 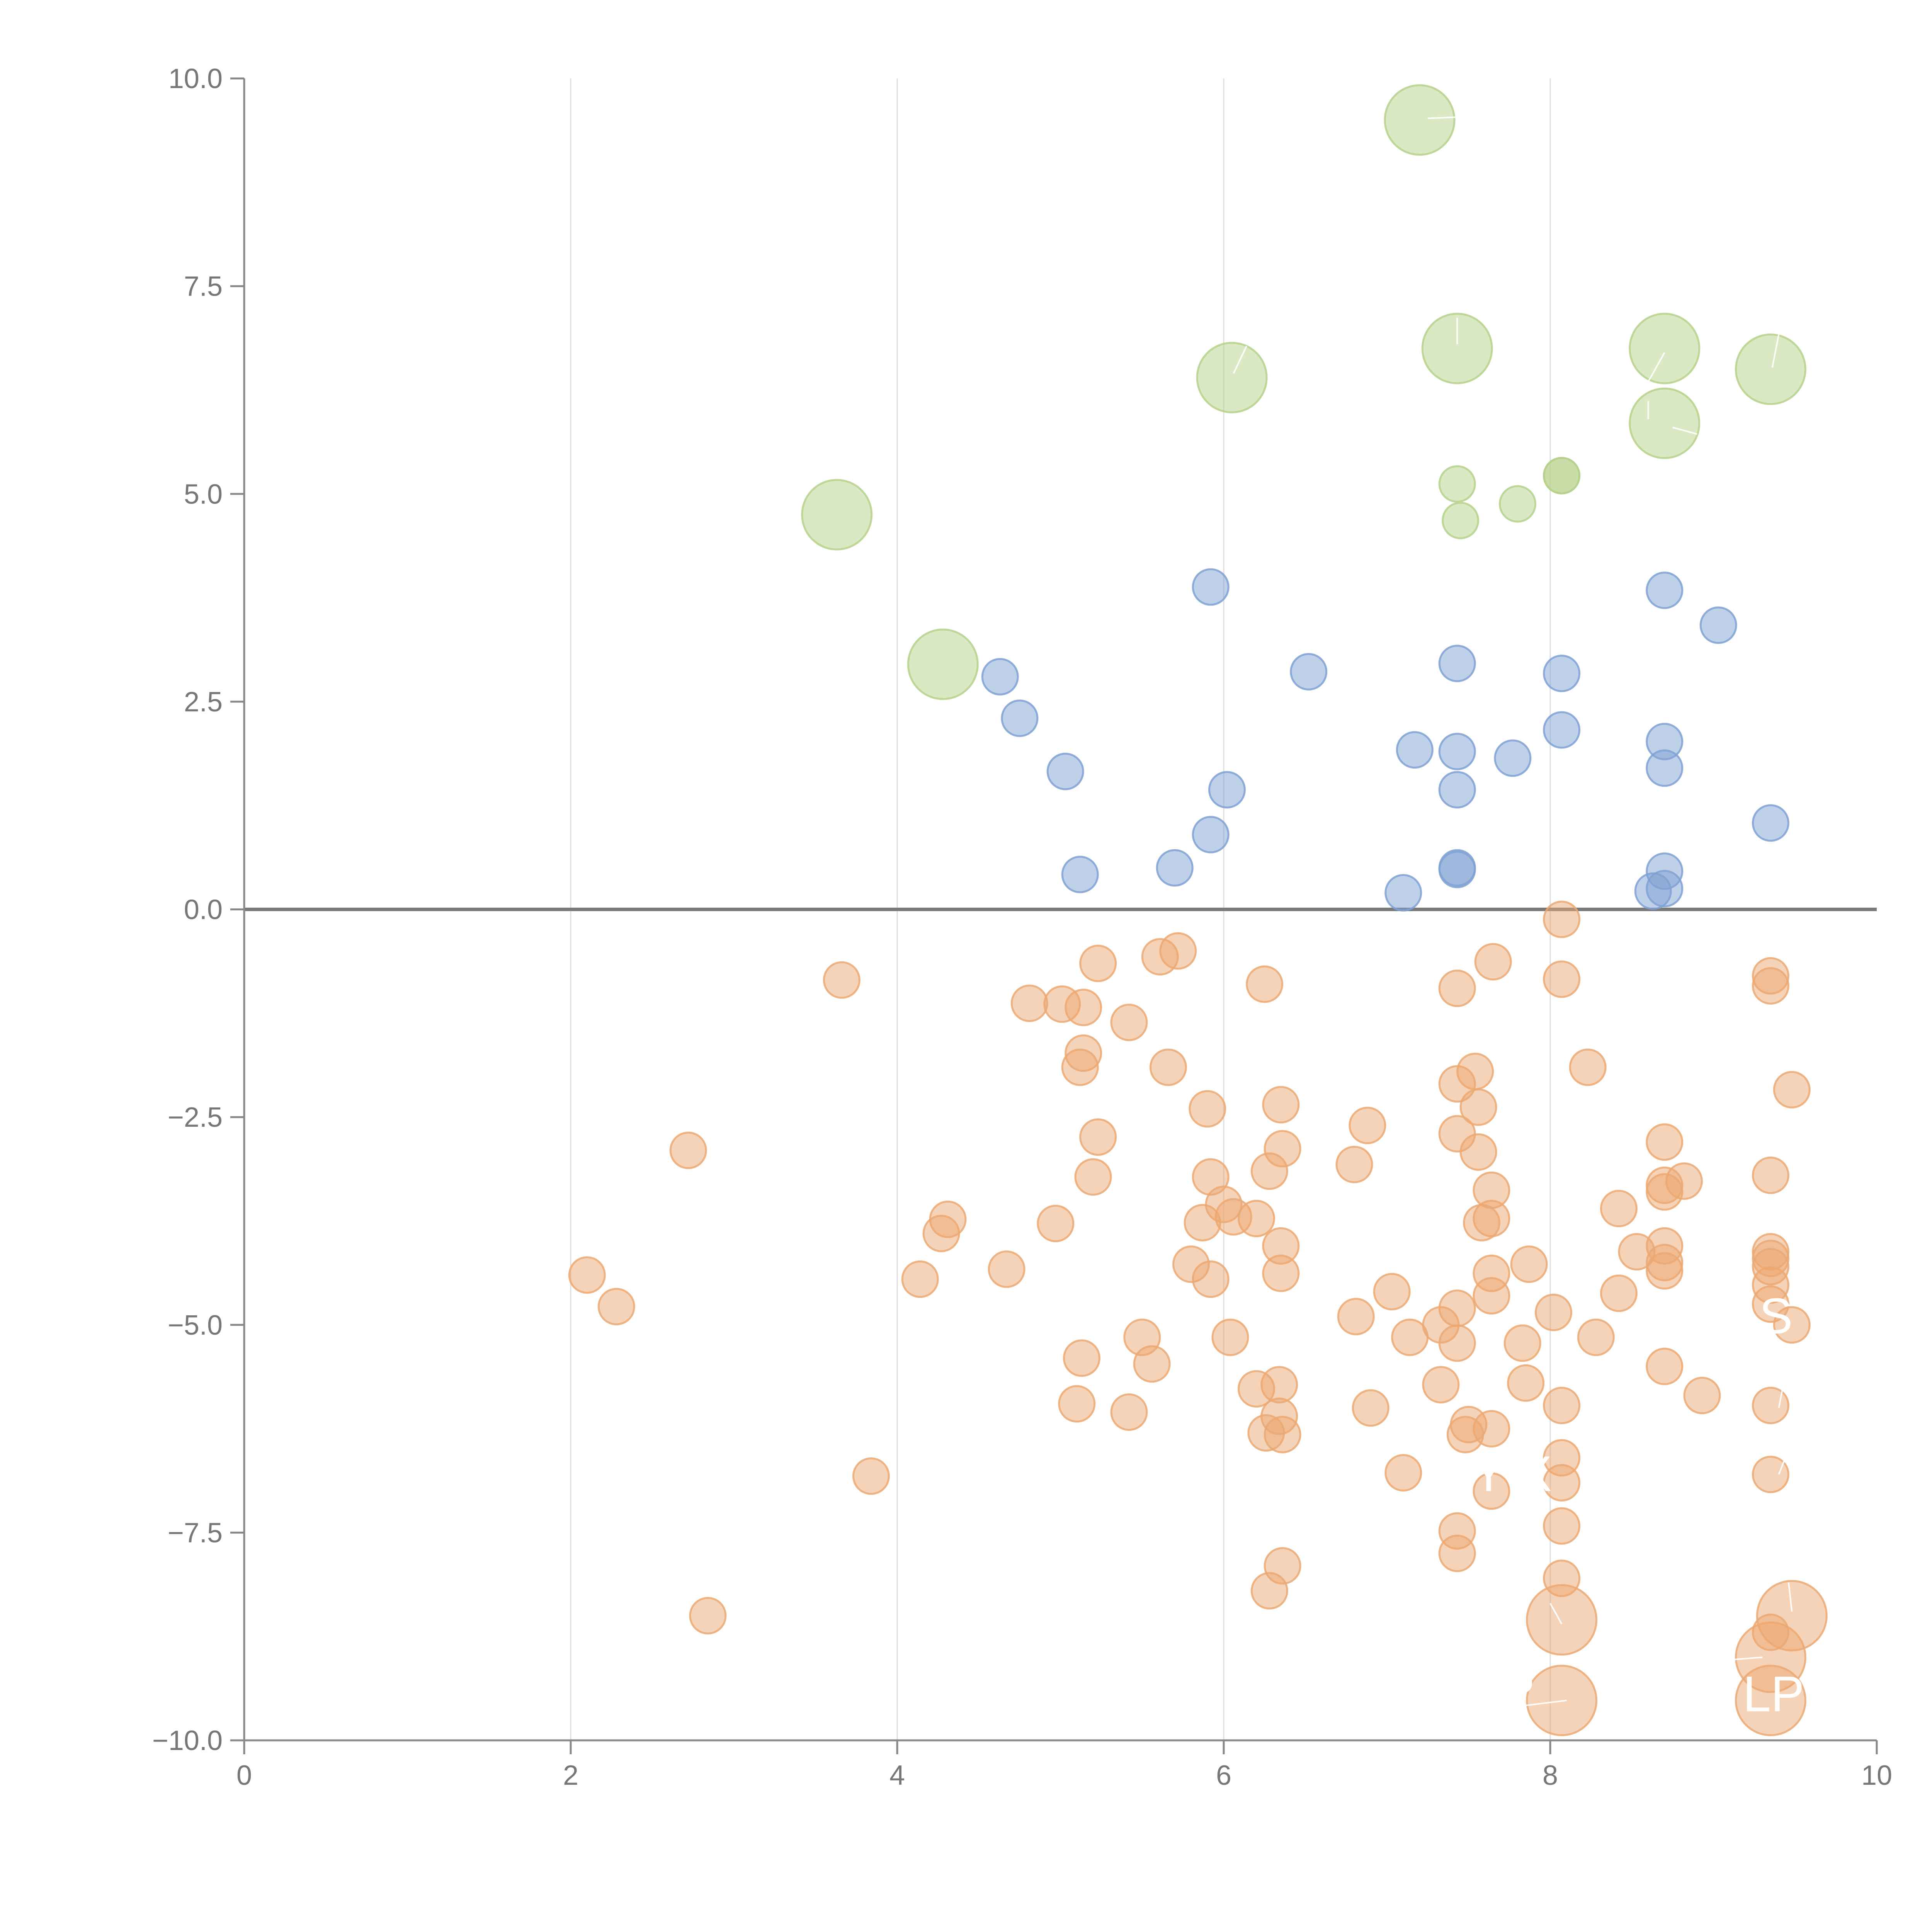 I want to click on x-tick-label-2: 4, so click(x=897, y=1775).